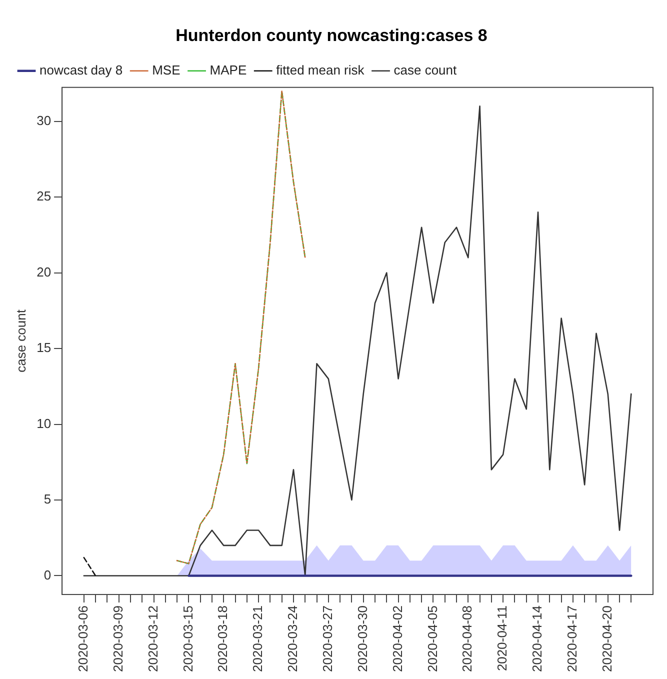 The width and height of the screenshot is (667, 679). Describe the element at coordinates (44, 272) in the screenshot. I see `y-tick-label: 20` at that location.